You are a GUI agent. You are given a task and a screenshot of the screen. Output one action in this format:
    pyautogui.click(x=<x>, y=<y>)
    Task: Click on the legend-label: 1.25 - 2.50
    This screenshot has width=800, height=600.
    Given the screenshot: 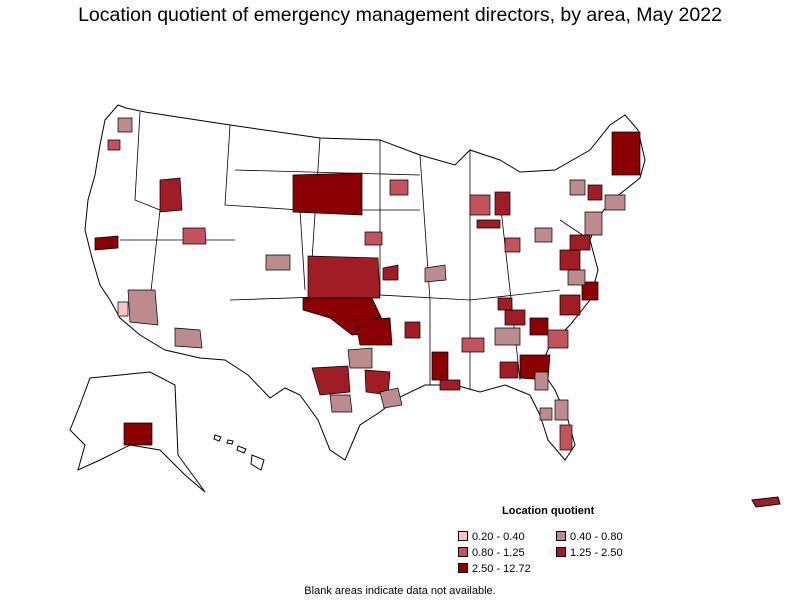 What is the action you would take?
    pyautogui.click(x=596, y=553)
    